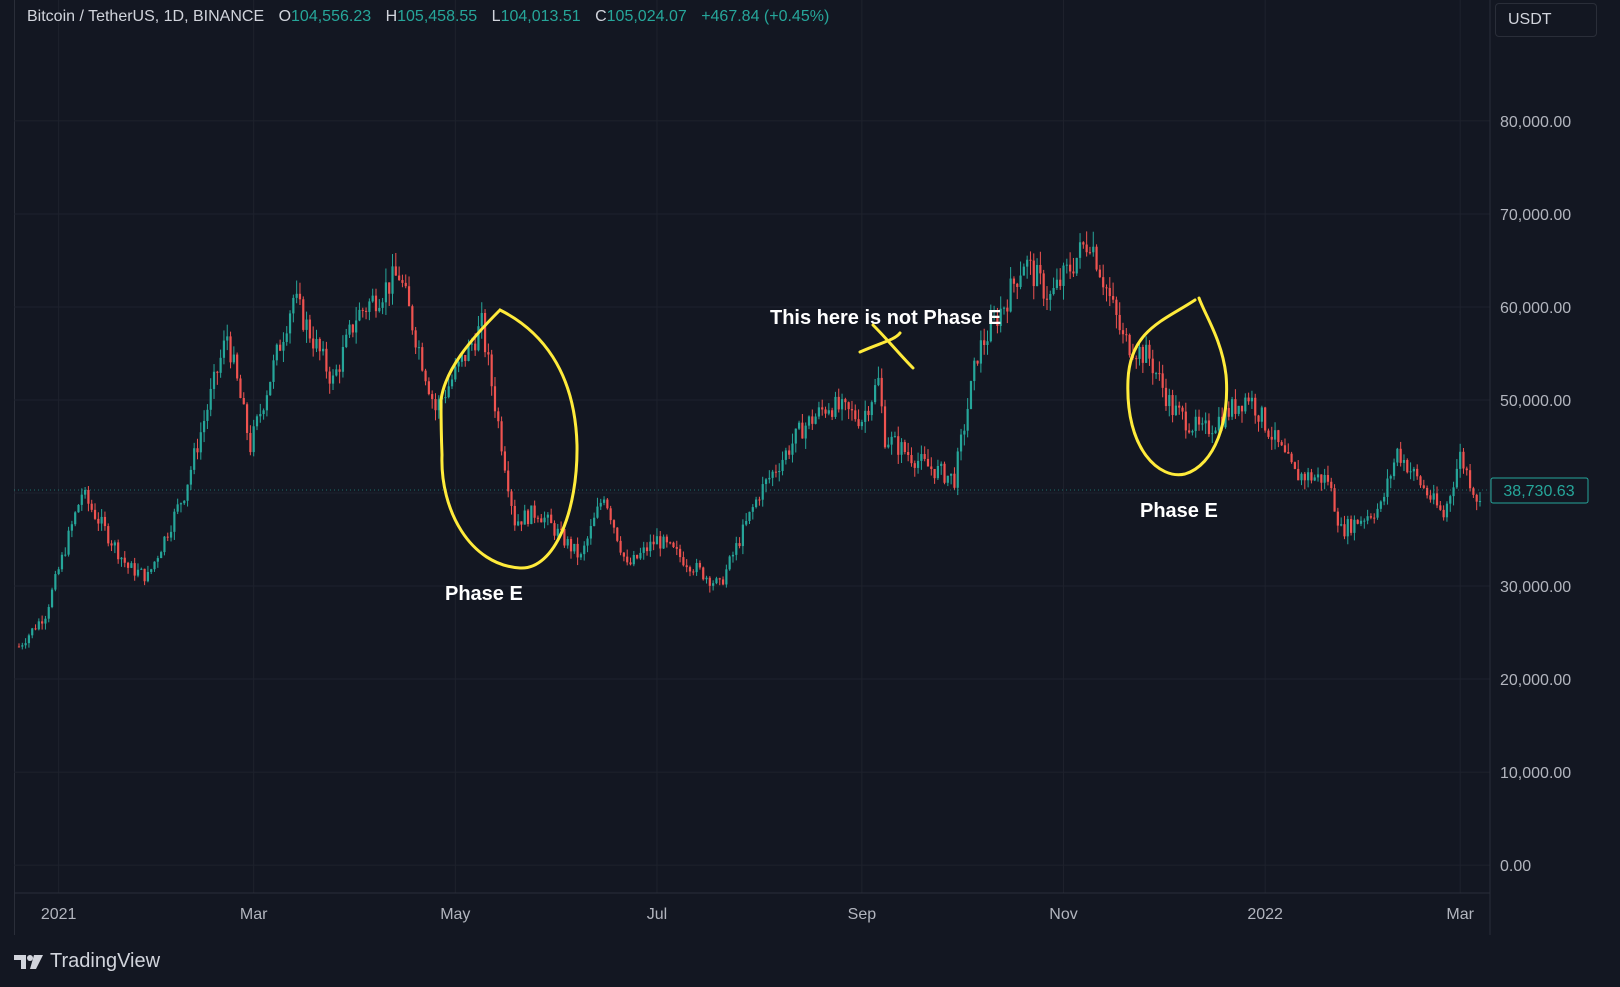 This screenshot has height=987, width=1620. What do you see at coordinates (646, 16) in the screenshot?
I see `close-value: 105,024.07` at bounding box center [646, 16].